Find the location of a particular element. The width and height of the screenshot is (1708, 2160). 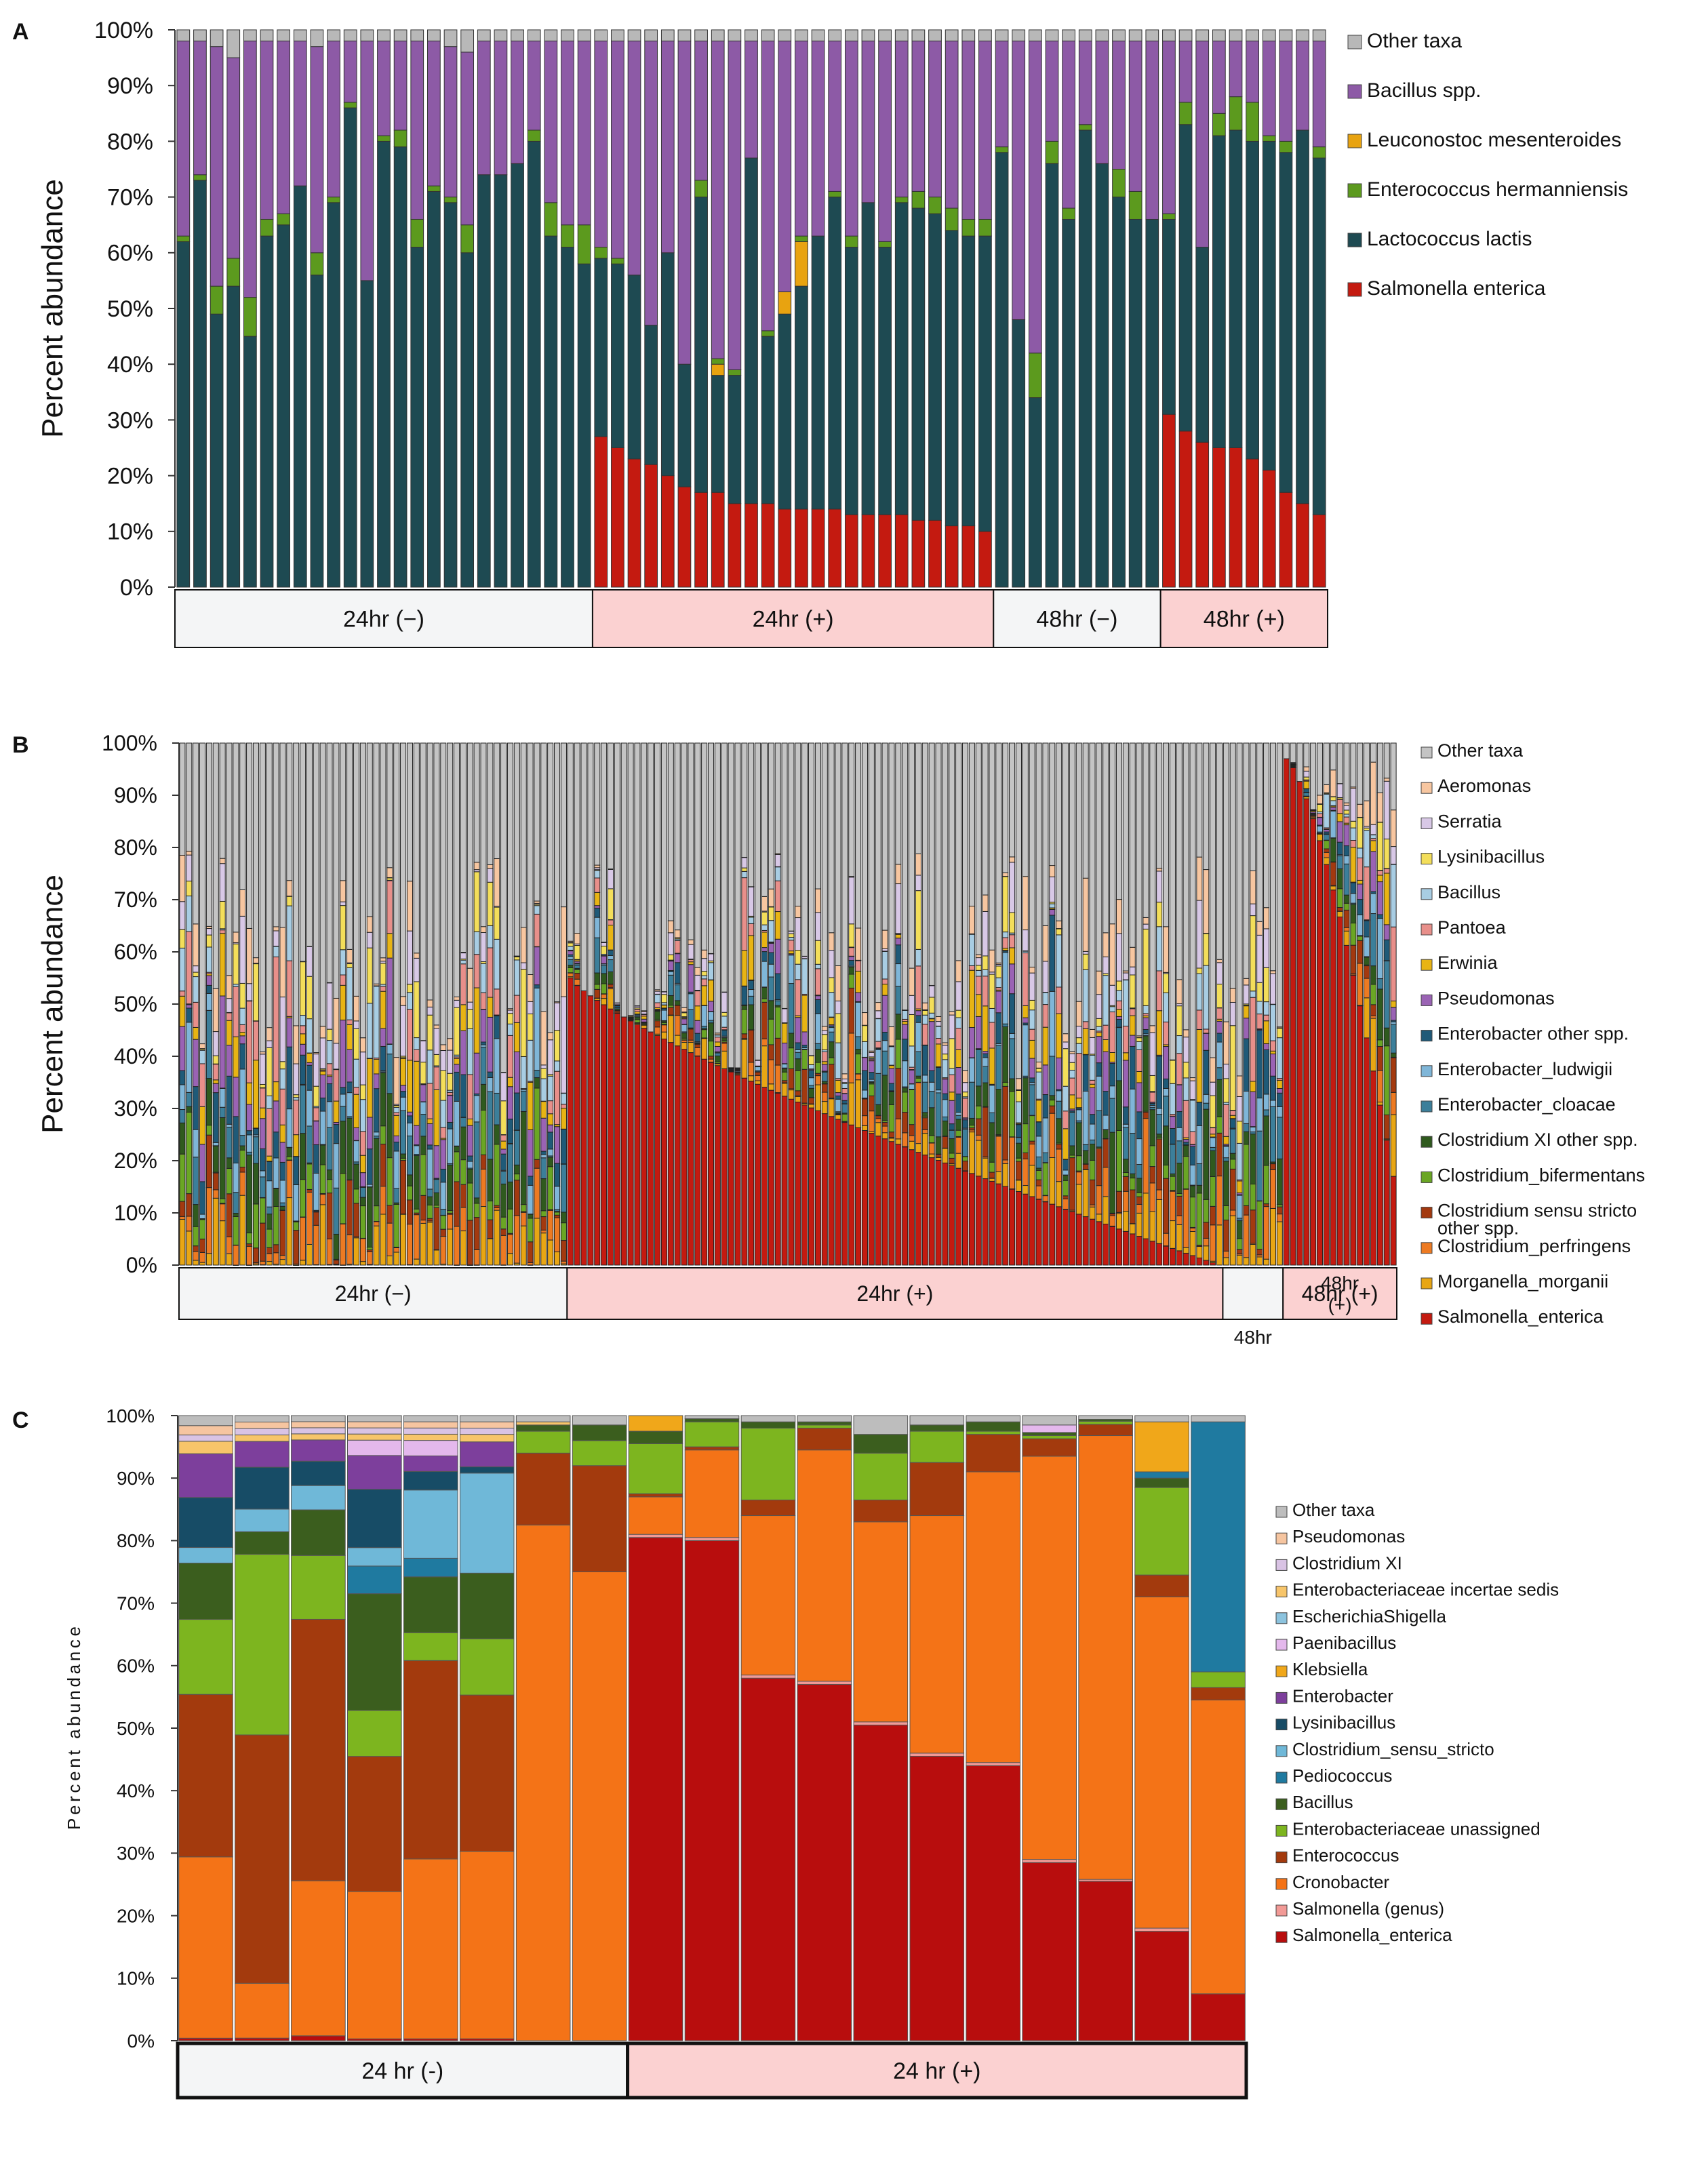

legend-swatch is located at coordinates (1427, 894).